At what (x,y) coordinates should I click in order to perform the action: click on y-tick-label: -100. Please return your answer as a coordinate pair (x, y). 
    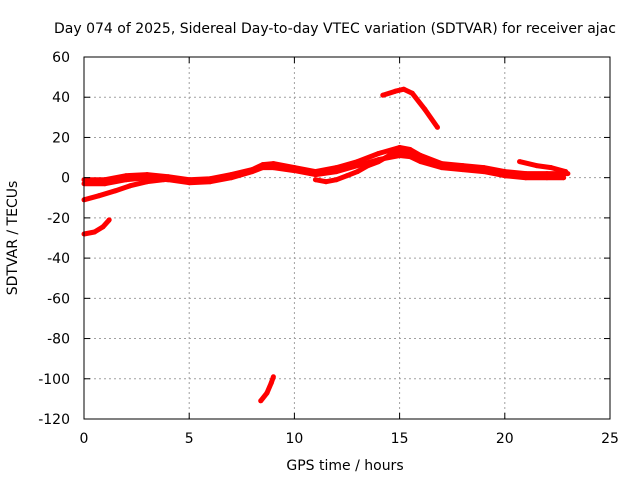
    Looking at the image, I should click on (54, 380).